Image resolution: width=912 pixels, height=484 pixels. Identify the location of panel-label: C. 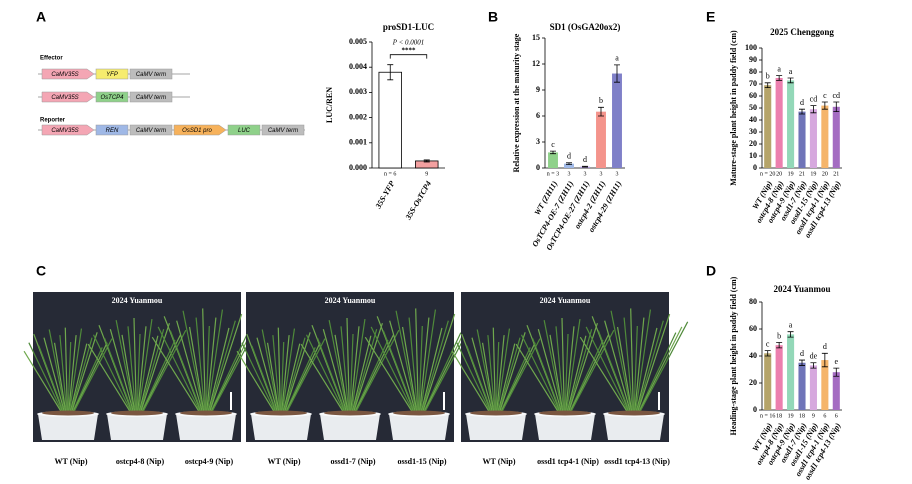
(41, 271).